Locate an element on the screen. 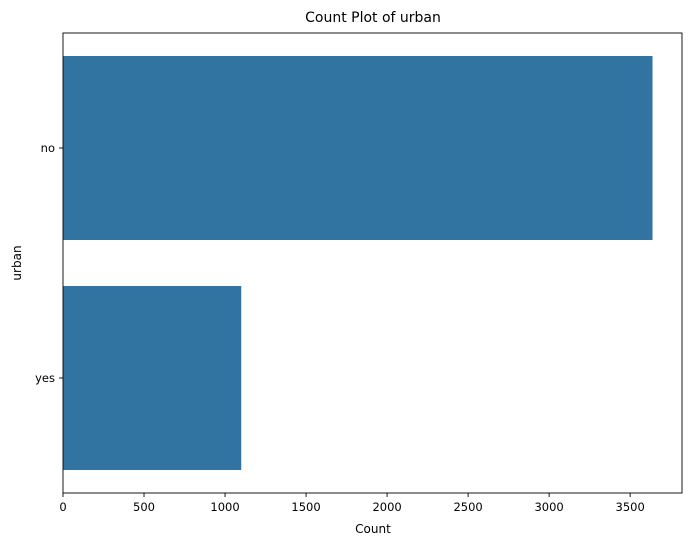 The image size is (693, 547). x-tick-label-1000: 1000 is located at coordinates (224, 507).